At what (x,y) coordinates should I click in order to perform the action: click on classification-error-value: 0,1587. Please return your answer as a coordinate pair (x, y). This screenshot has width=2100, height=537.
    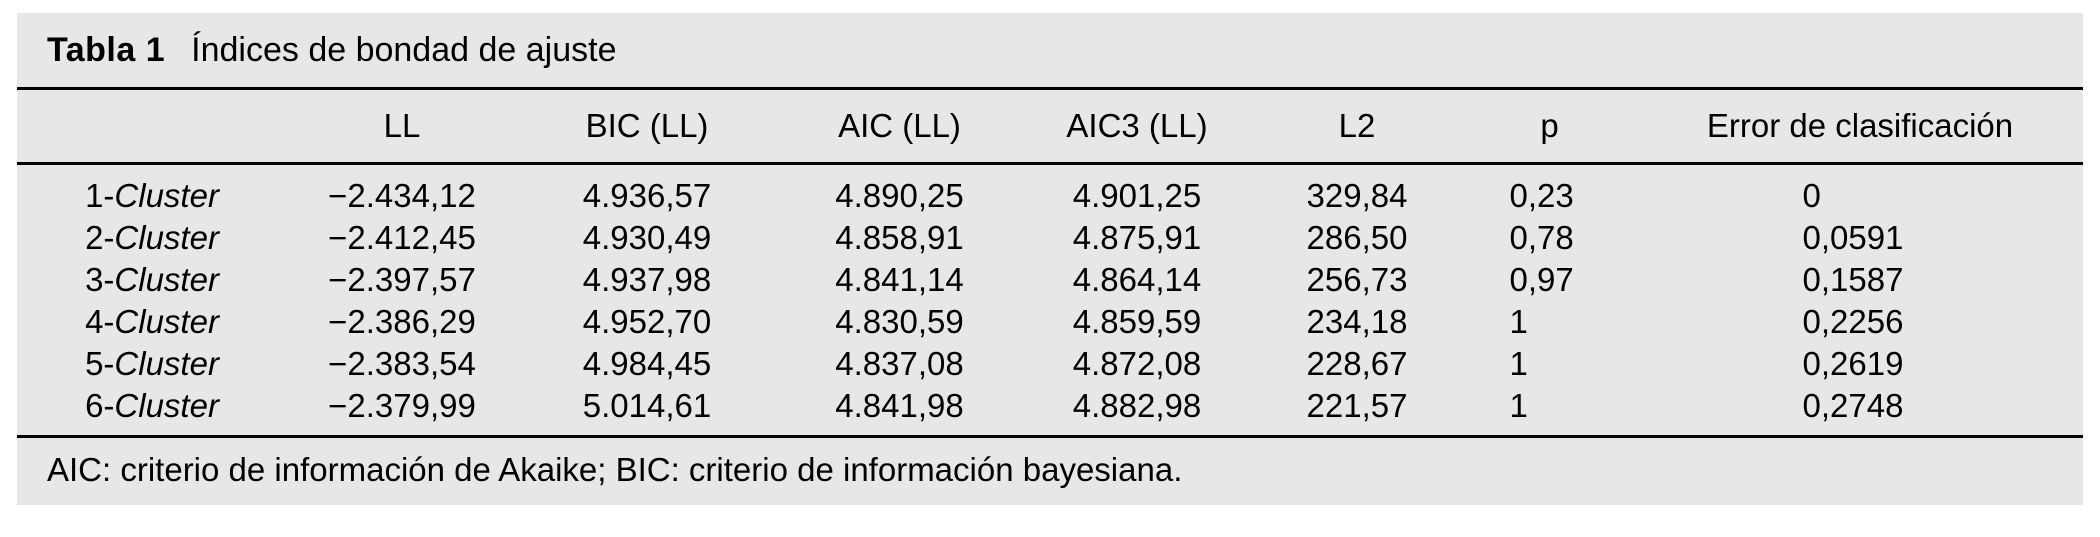
    Looking at the image, I should click on (1853, 279).